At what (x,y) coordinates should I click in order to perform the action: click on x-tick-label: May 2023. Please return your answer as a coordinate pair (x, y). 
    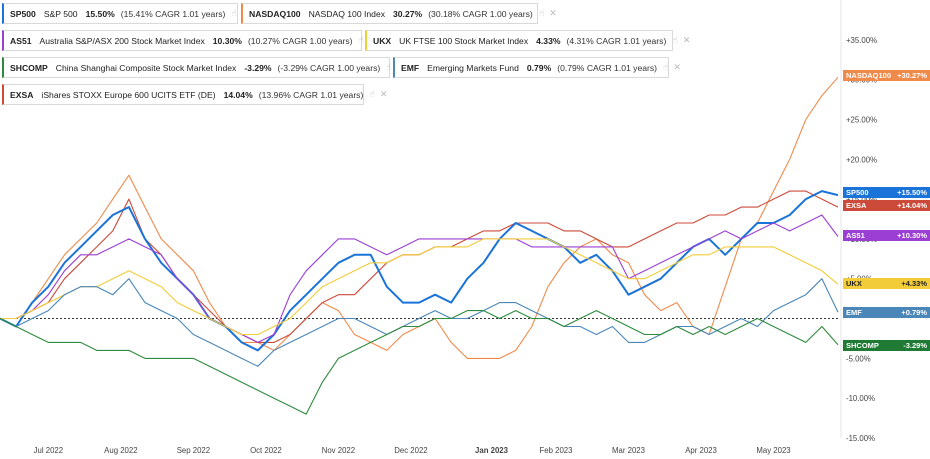
    Looking at the image, I should click on (773, 450).